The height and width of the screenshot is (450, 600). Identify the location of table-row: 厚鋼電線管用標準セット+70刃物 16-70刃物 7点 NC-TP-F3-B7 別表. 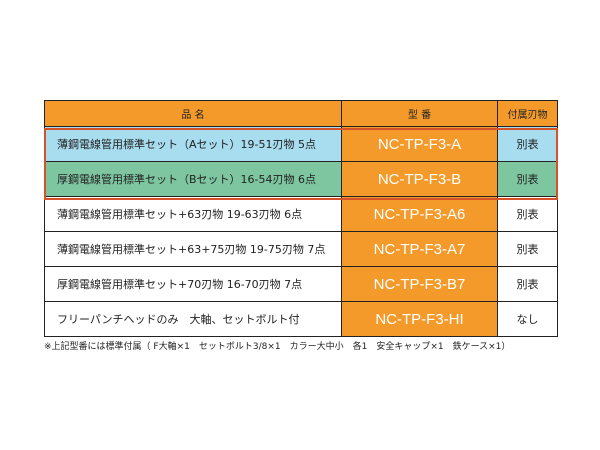
(301, 284).